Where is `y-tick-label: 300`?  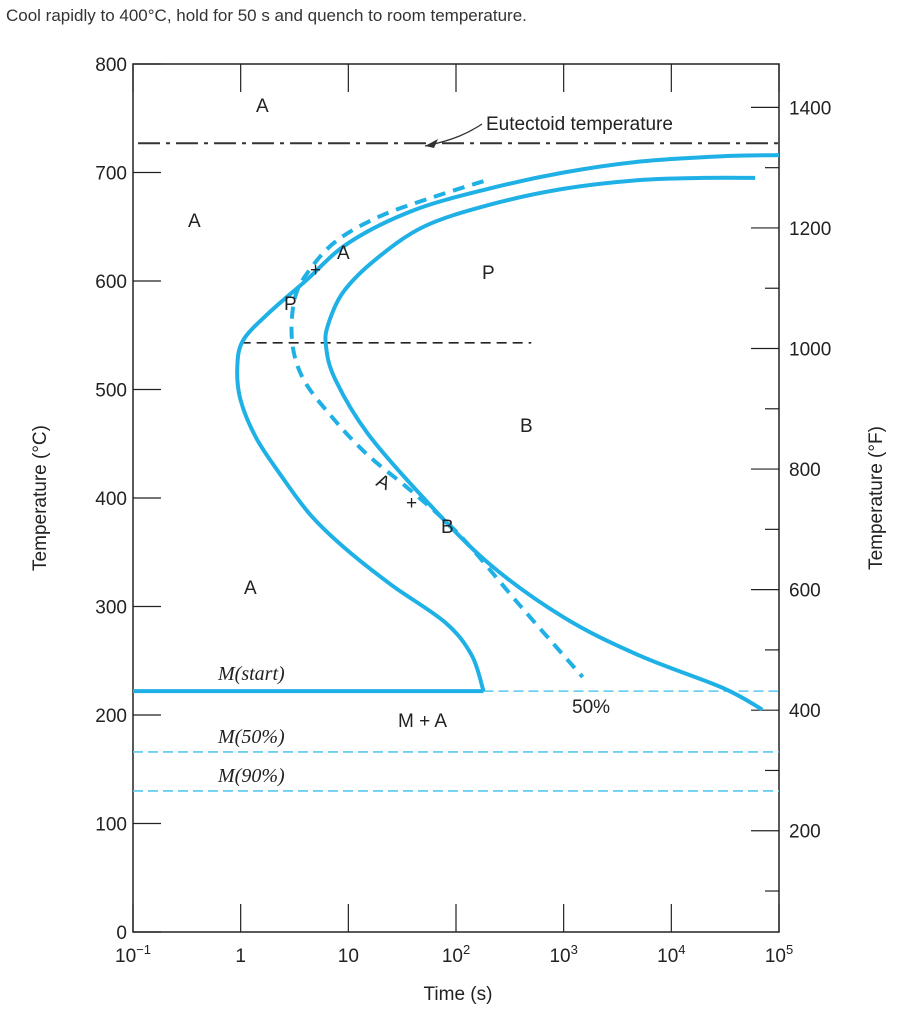
y-tick-label: 300 is located at coordinates (111, 608).